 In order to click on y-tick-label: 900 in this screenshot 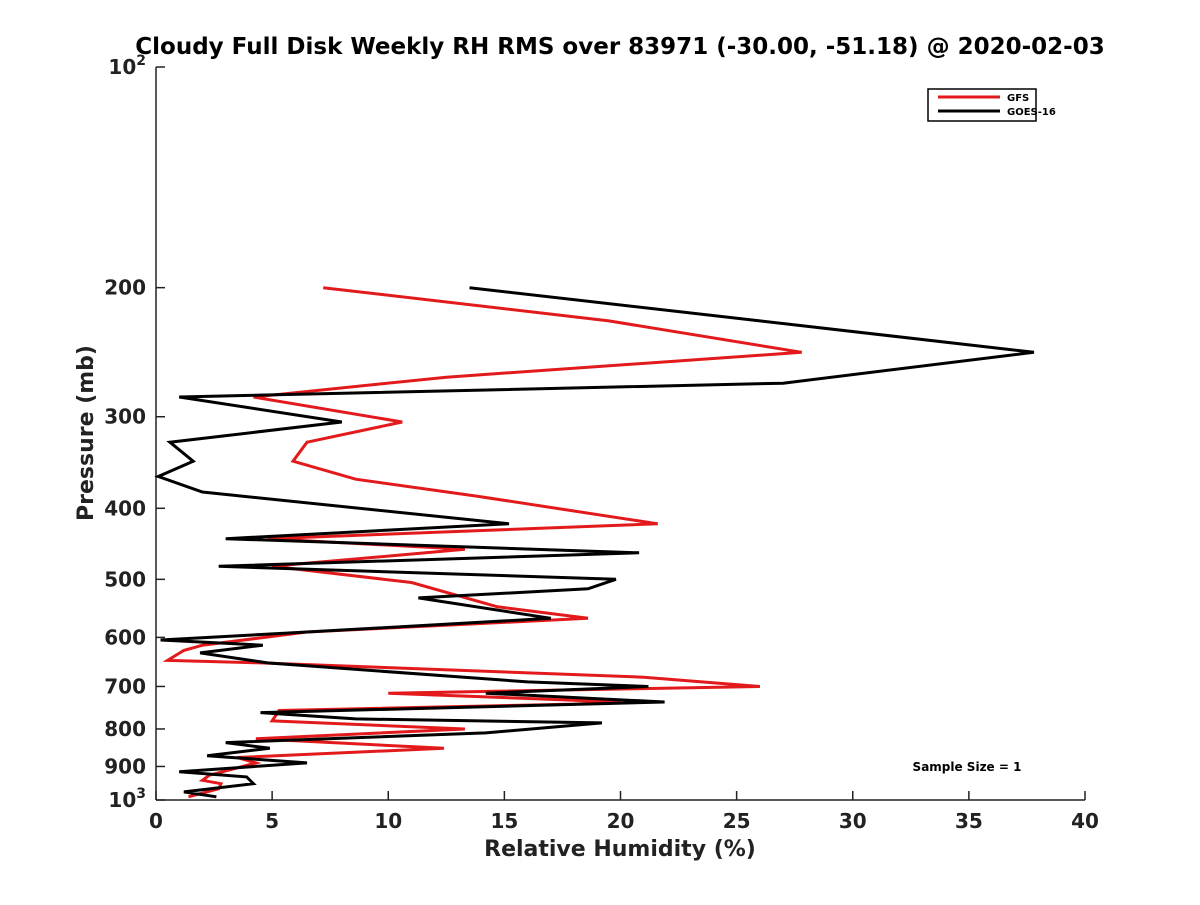, I will do `click(125, 766)`.